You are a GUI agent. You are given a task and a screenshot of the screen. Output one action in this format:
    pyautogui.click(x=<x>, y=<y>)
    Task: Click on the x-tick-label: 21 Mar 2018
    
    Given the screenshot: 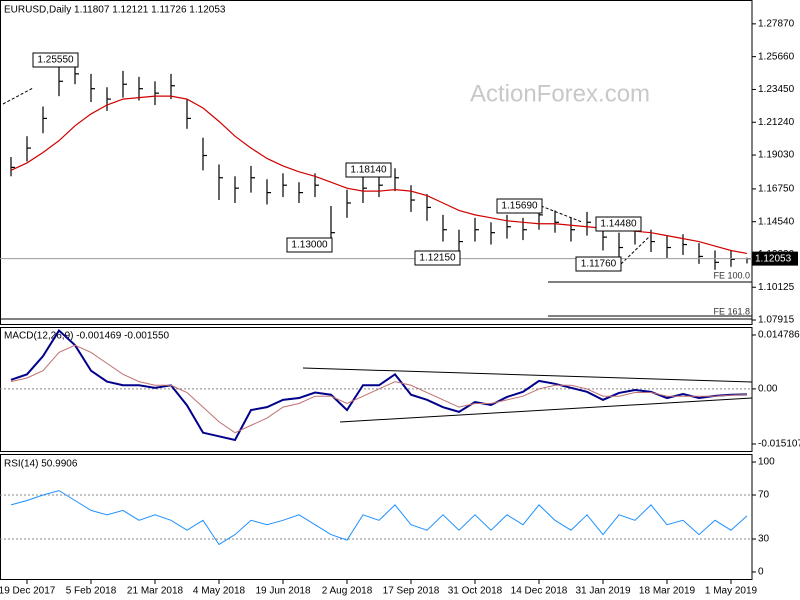 What is the action you would take?
    pyautogui.click(x=155, y=591)
    